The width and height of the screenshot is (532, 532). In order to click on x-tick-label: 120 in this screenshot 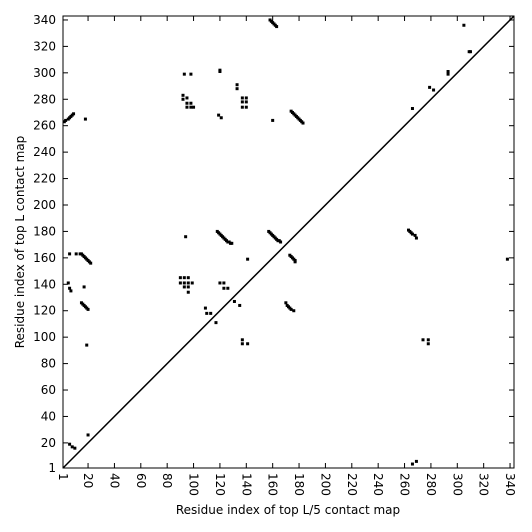, I will do `click(220, 484)`.